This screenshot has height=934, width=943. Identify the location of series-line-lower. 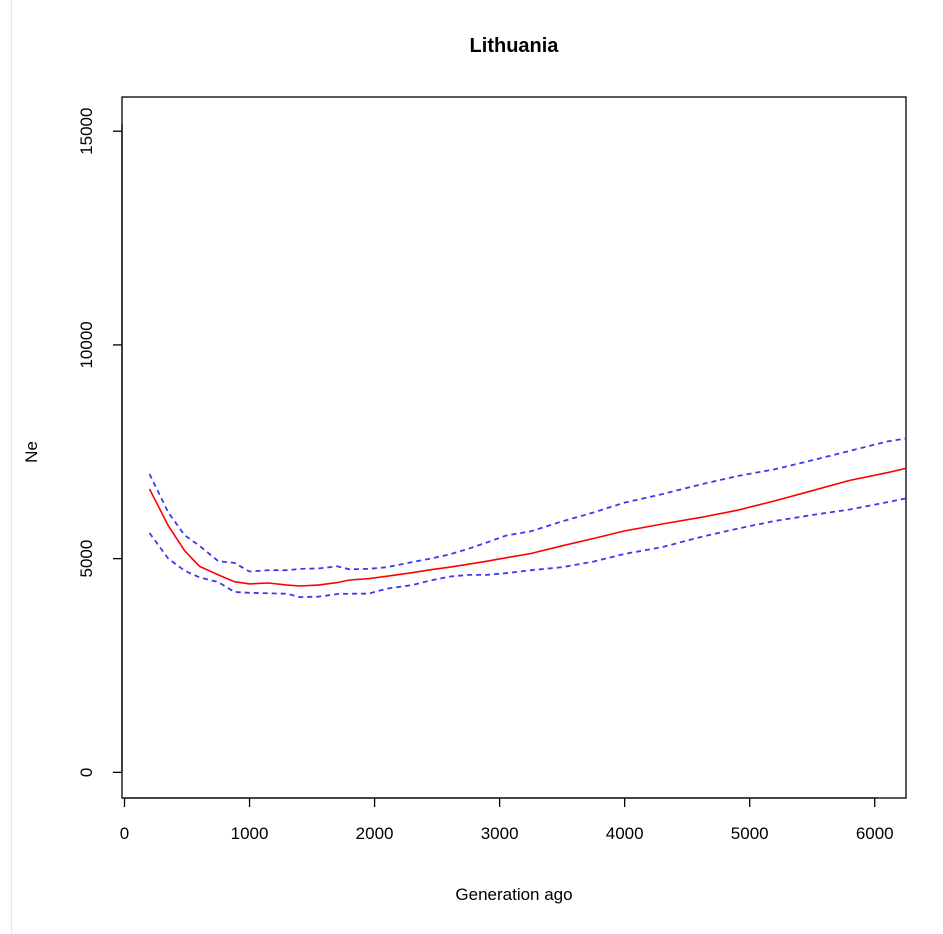
(527, 548).